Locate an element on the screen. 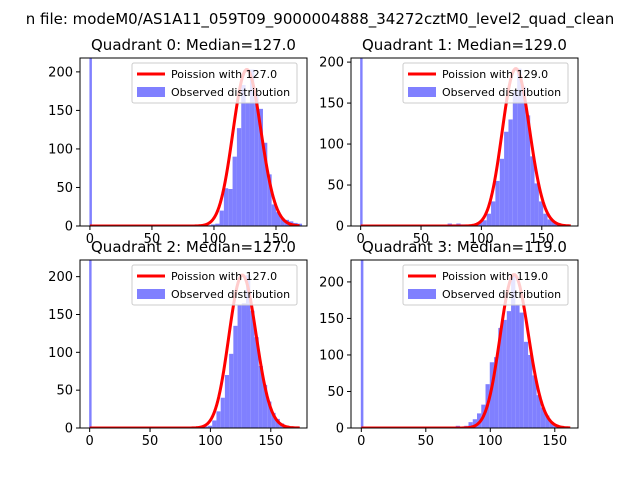 This screenshot has height=480, width=640. subplot-title: Quadrant 3: Median=119.0 is located at coordinates (464, 247).